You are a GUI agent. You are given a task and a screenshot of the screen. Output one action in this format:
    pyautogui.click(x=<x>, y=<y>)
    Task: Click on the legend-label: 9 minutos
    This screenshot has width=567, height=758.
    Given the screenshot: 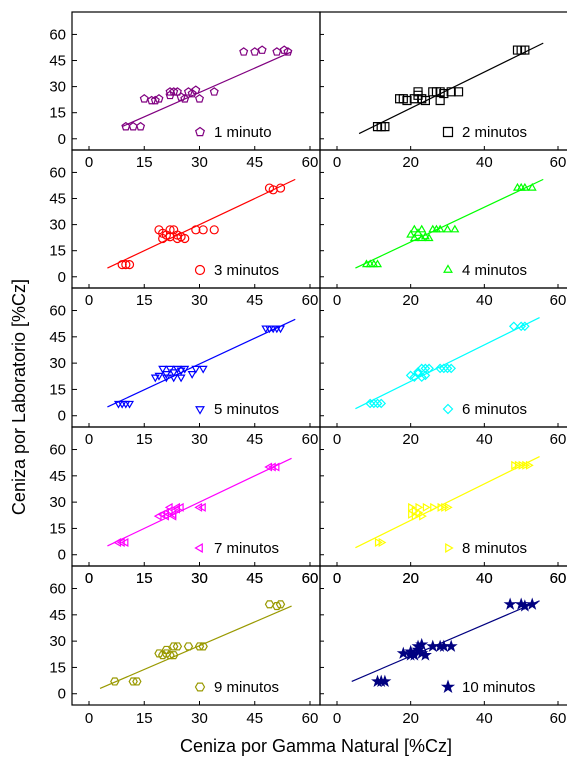 What is the action you would take?
    pyautogui.click(x=246, y=687)
    